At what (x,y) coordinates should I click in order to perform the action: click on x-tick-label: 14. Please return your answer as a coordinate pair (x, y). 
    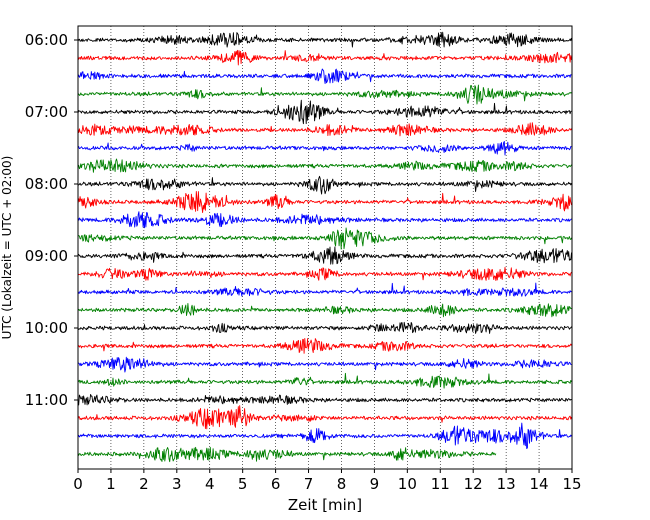
    Looking at the image, I should click on (539, 484).